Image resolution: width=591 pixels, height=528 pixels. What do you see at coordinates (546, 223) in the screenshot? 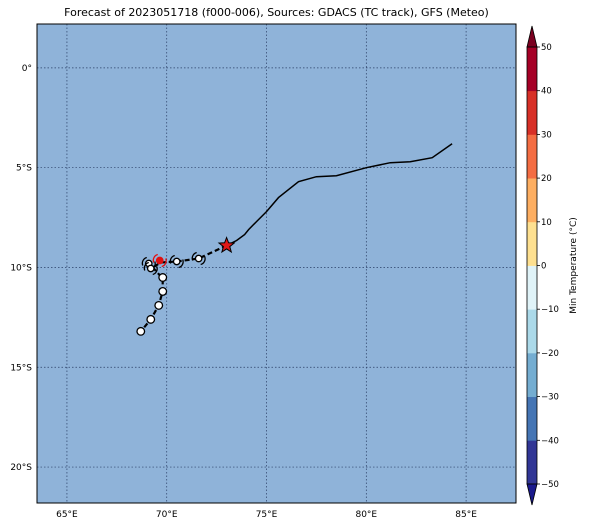
I see `colorbar-tick-label: 10` at bounding box center [546, 223].